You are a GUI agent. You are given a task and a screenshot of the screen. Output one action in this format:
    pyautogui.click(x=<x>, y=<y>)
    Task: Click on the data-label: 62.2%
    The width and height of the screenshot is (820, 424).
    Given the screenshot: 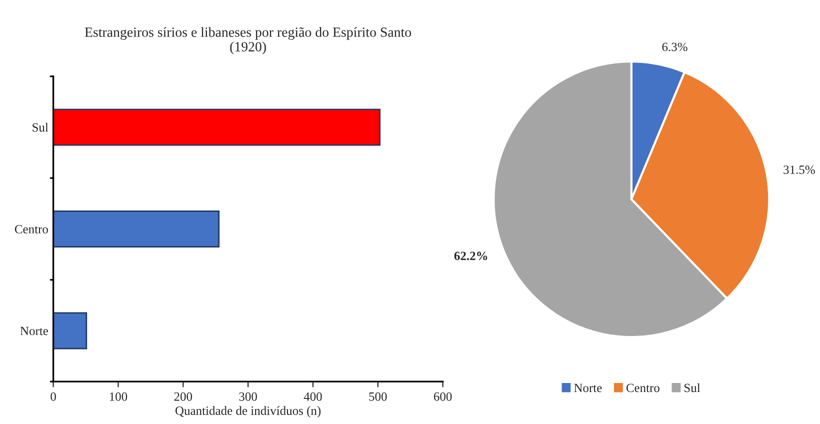 What is the action you would take?
    pyautogui.click(x=471, y=256)
    